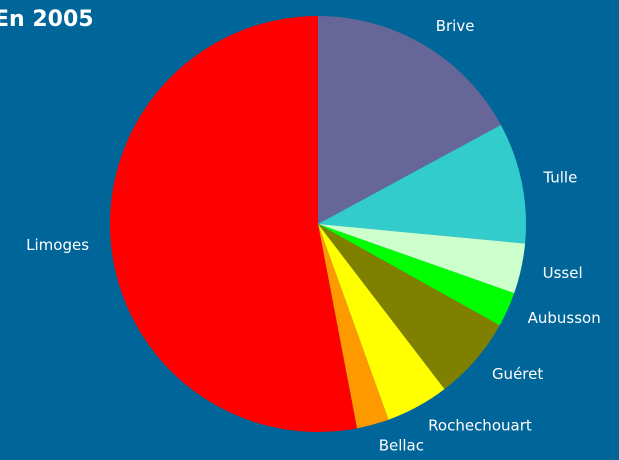 This screenshot has height=460, width=619. What do you see at coordinates (564, 318) in the screenshot?
I see `slice-label: Aubusson` at bounding box center [564, 318].